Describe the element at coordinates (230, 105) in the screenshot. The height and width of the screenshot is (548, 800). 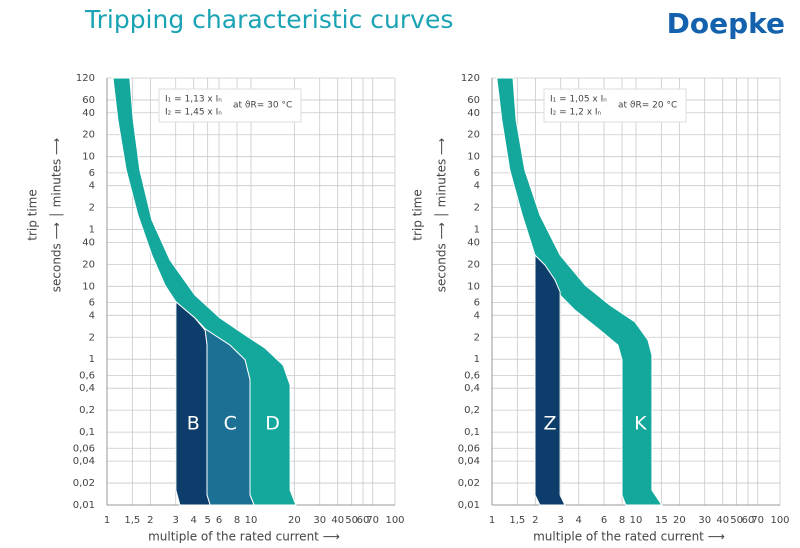
I see `legend-box` at that location.